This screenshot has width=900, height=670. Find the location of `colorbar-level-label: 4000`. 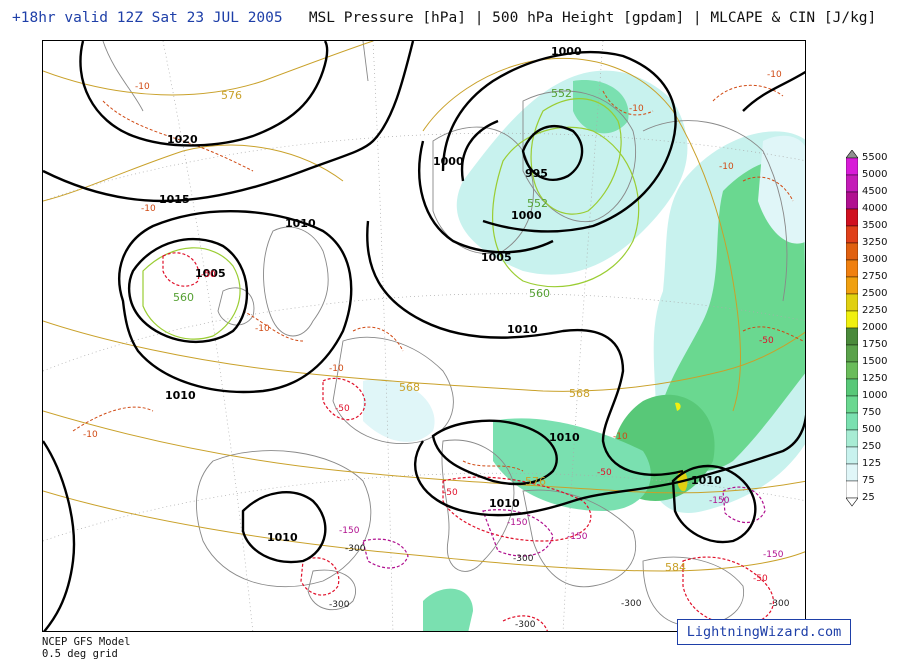

colorbar-level-label: 4000 is located at coordinates (875, 208).